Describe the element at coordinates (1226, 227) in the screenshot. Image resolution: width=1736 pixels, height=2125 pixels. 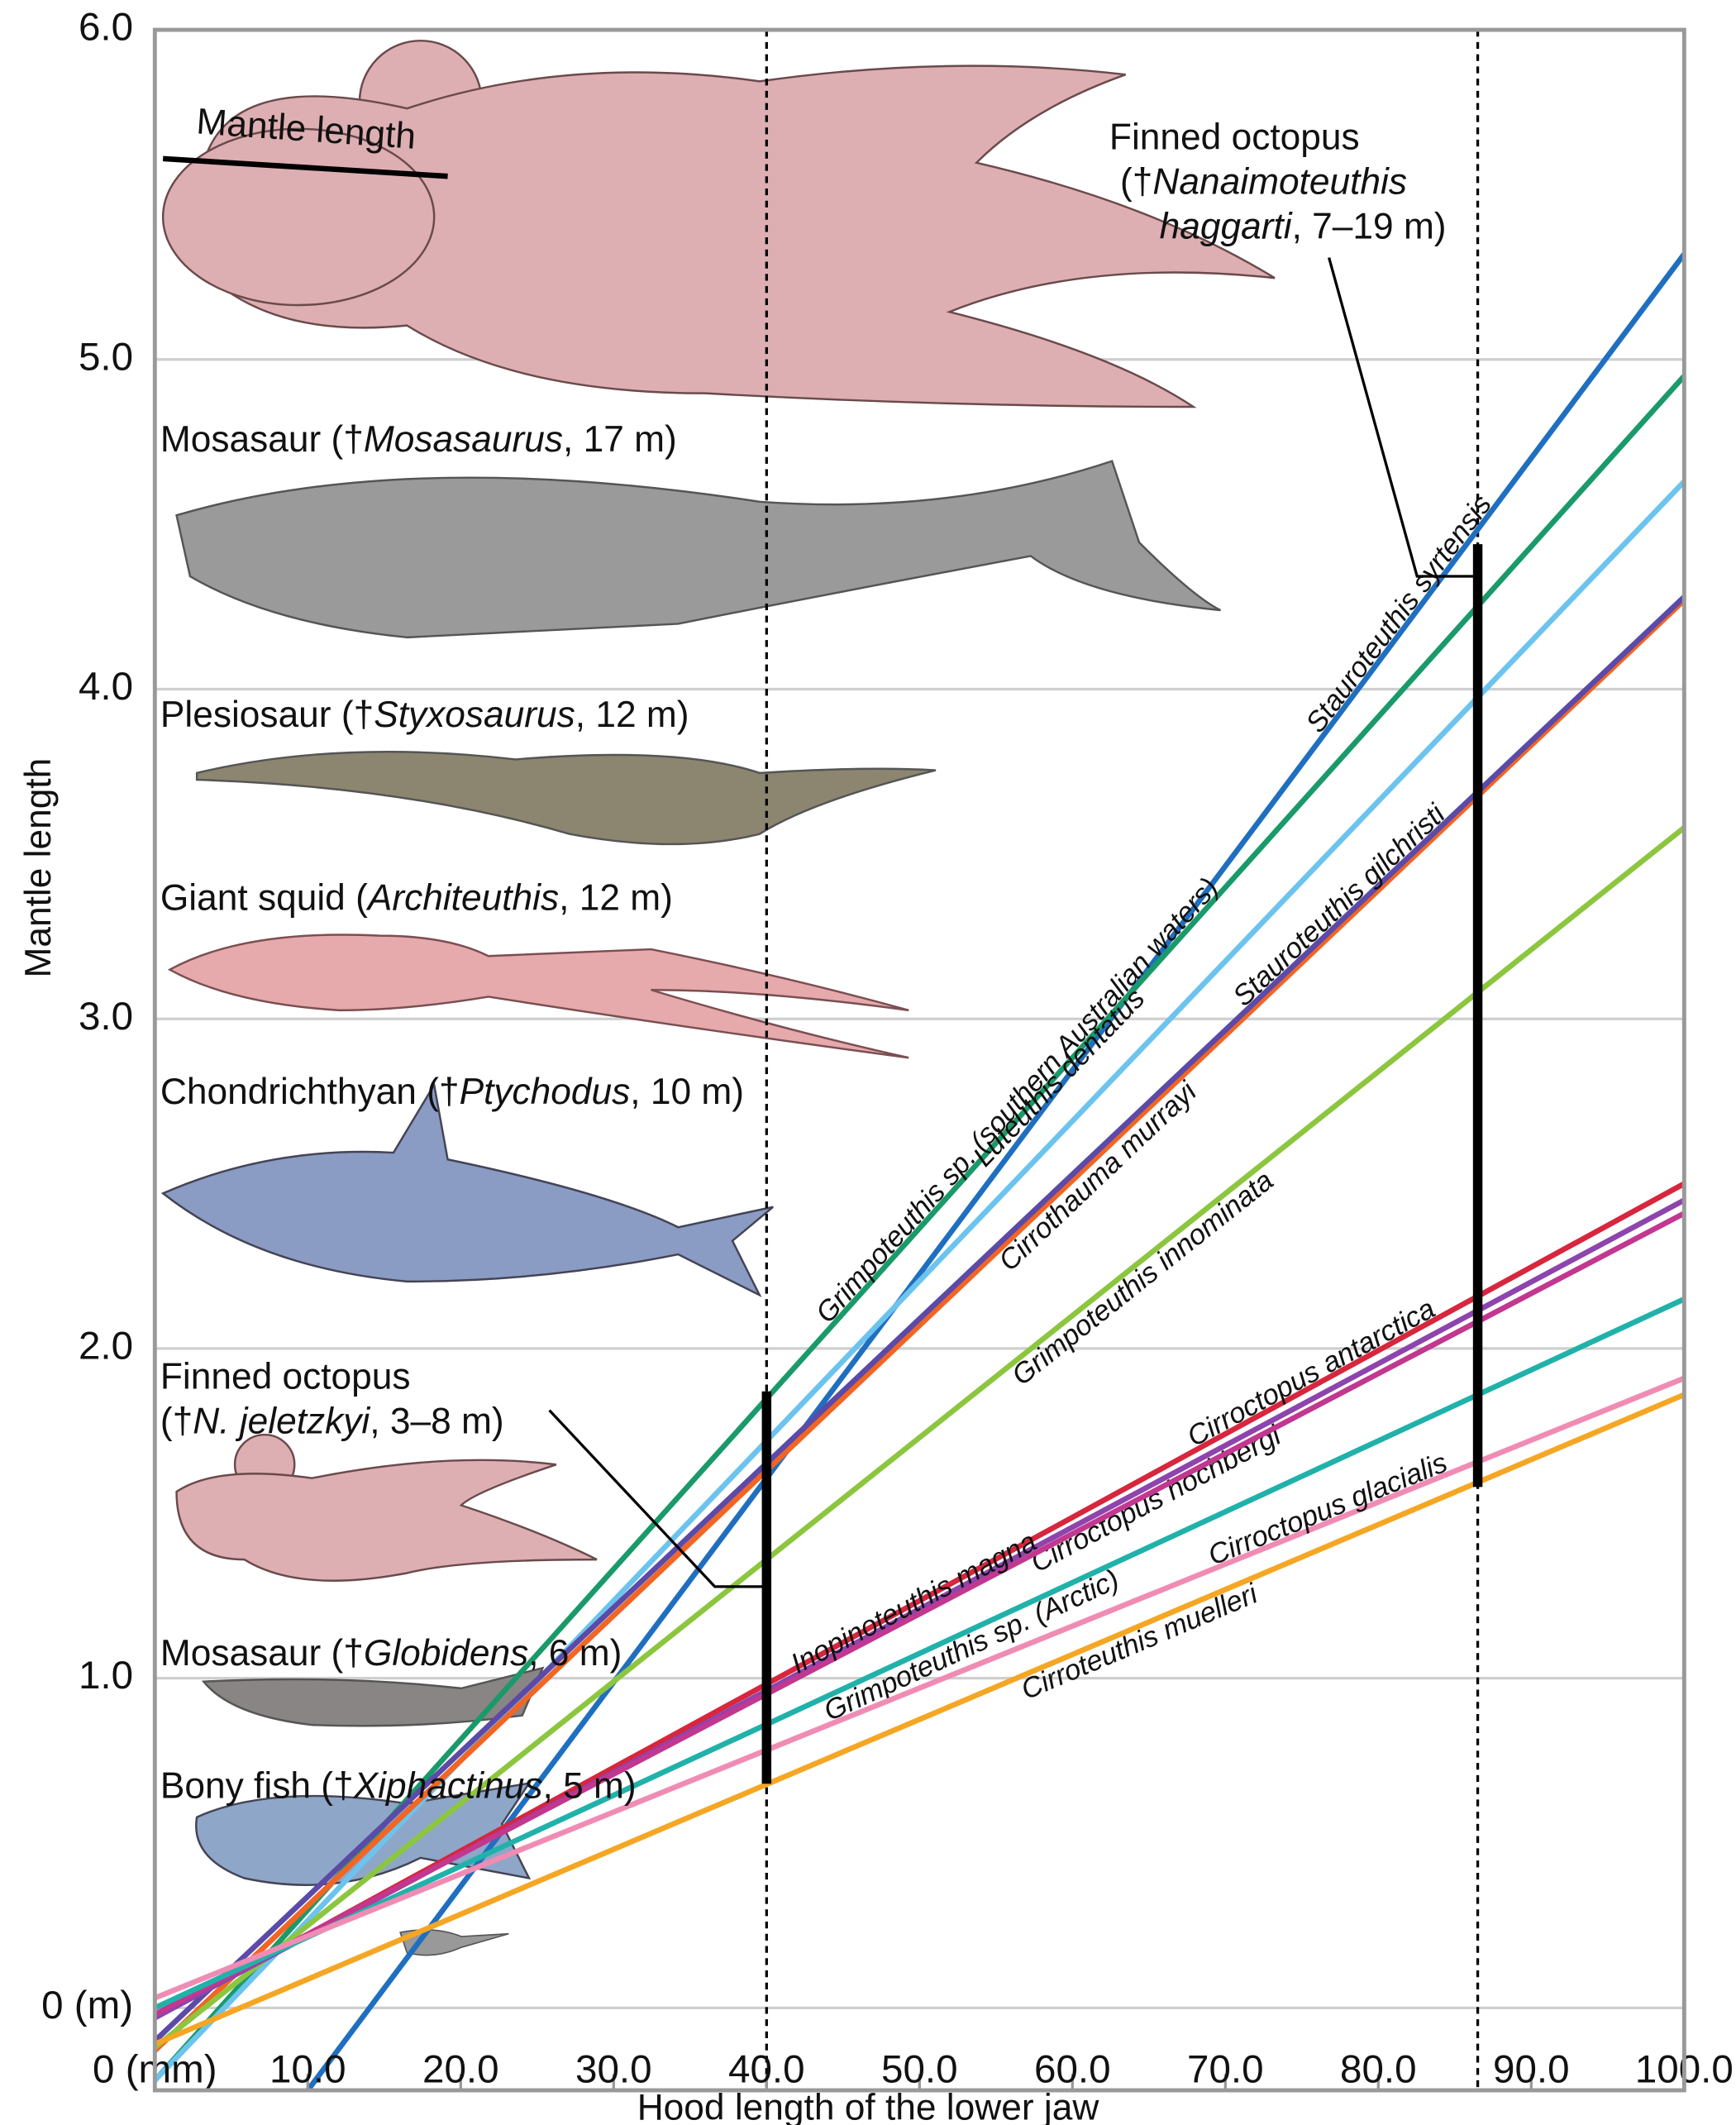
I see `annotation-text: haggarti` at that location.